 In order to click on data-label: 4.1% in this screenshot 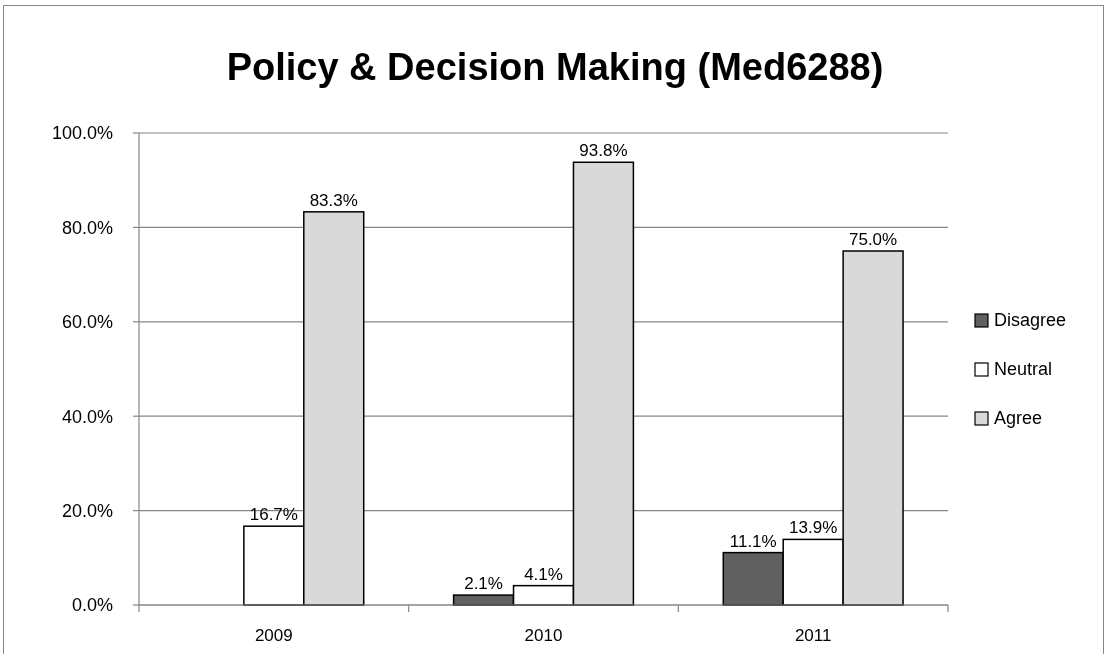, I will do `click(543, 574)`.